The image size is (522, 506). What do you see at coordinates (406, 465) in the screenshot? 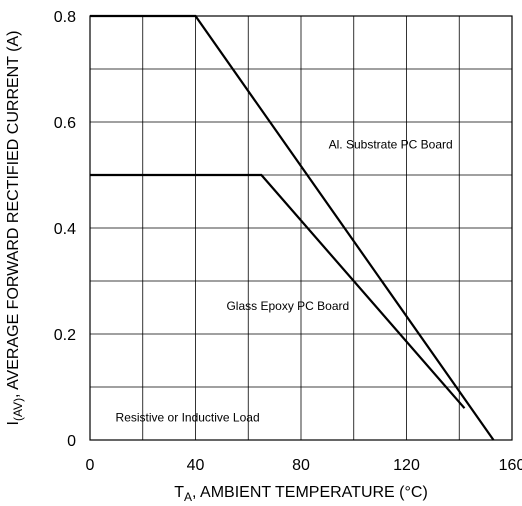
I see `x-tick-label-3: 120` at bounding box center [406, 465].